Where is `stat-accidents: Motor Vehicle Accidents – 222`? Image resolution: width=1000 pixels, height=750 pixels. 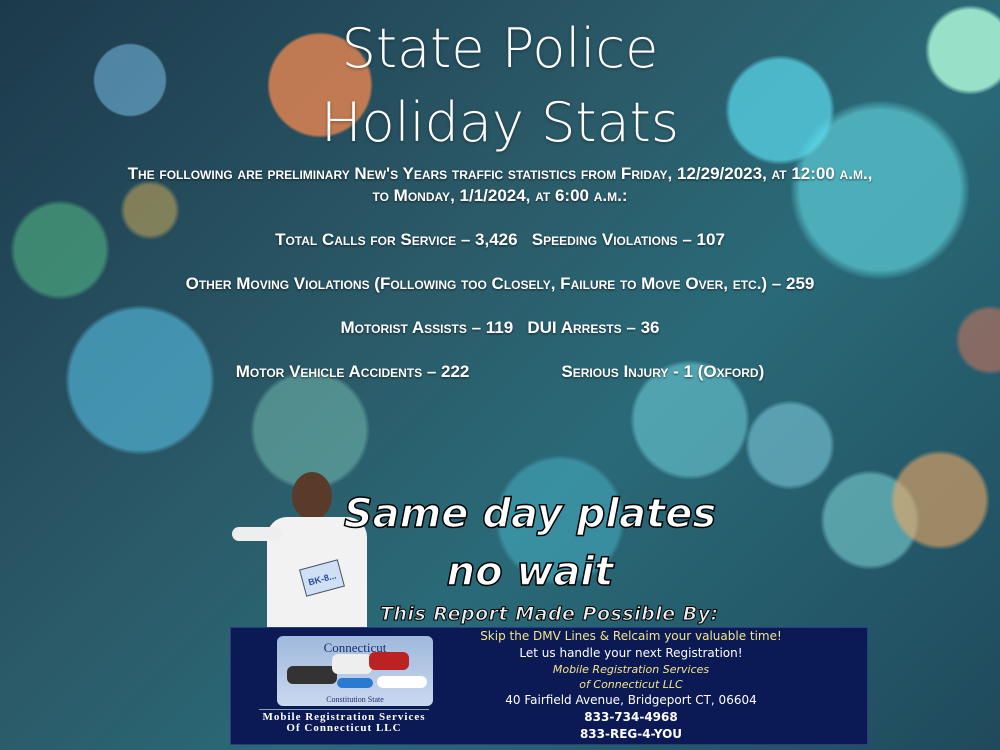
stat-accidents: Motor Vehicle Accidents – 222 is located at coordinates (352, 371).